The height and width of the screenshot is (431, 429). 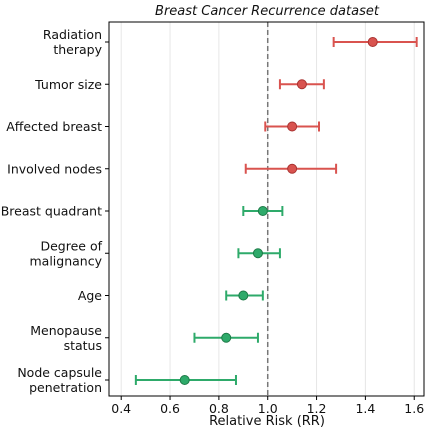 What do you see at coordinates (365, 408) in the screenshot?
I see `x-tick-label: 1.4` at bounding box center [365, 408].